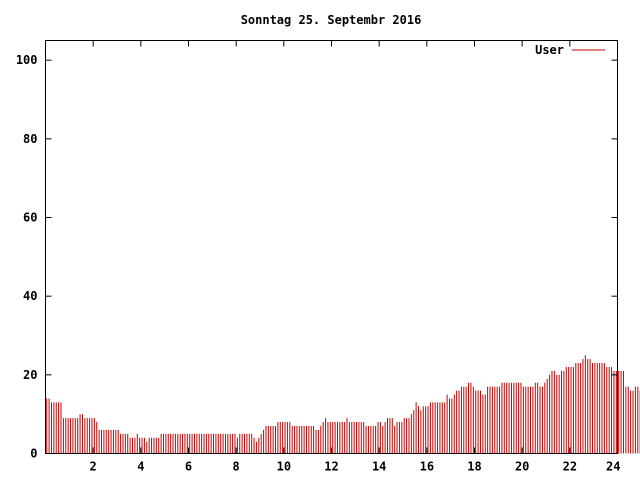 The width and height of the screenshot is (640, 480). I want to click on x-tick-label: 16, so click(427, 467).